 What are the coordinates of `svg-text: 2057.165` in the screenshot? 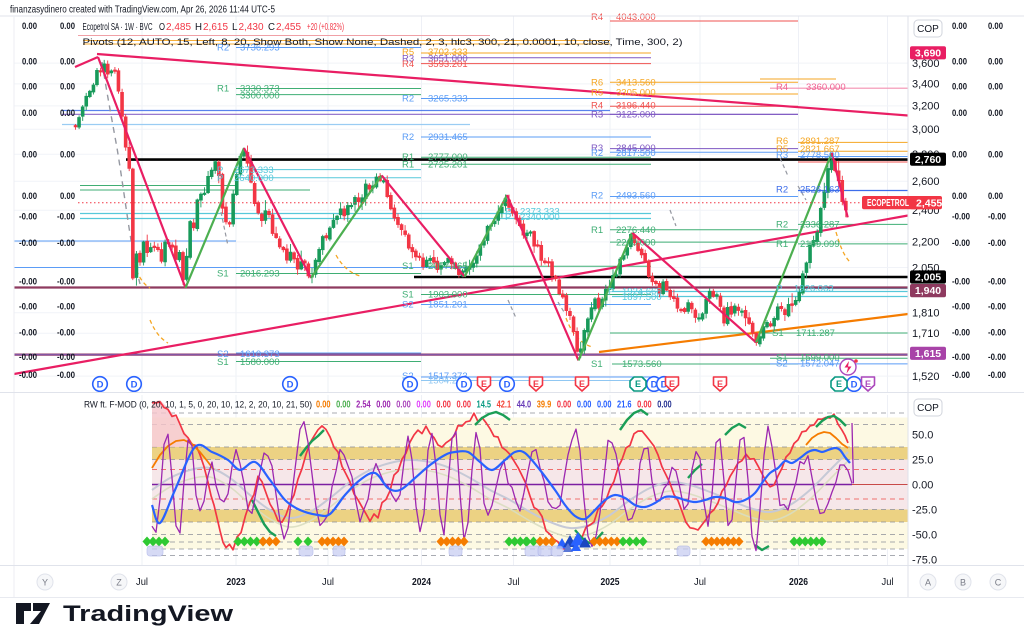 It's located at (448, 266).